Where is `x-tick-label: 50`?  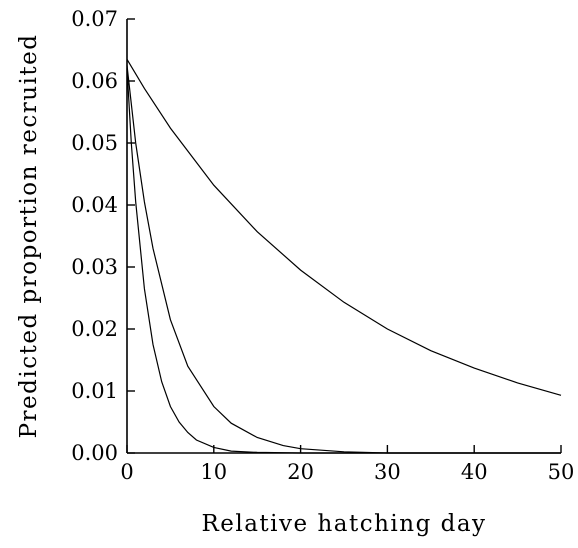 x-tick-label: 50 is located at coordinates (561, 472).